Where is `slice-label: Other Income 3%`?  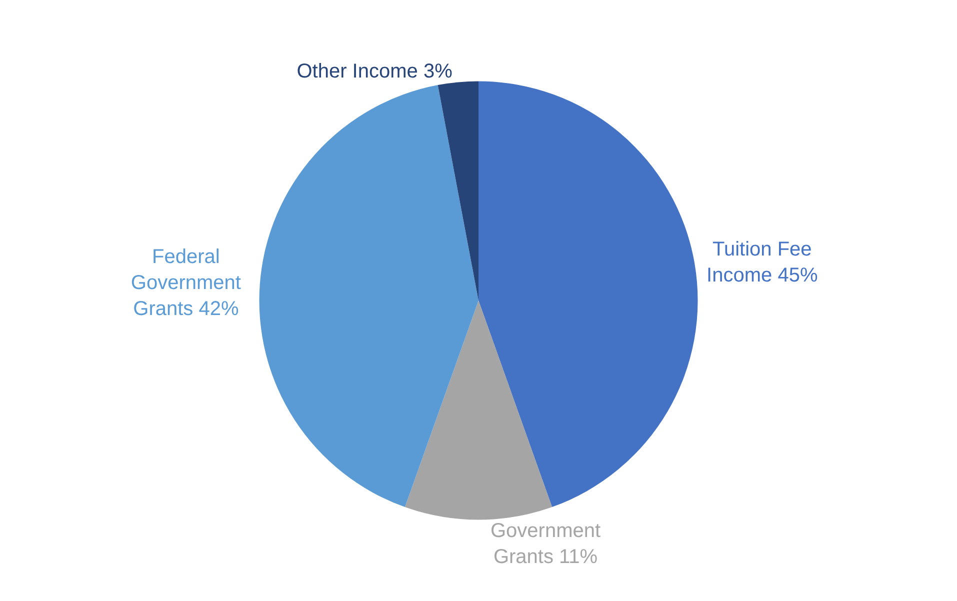 slice-label: Other Income 3% is located at coordinates (374, 71).